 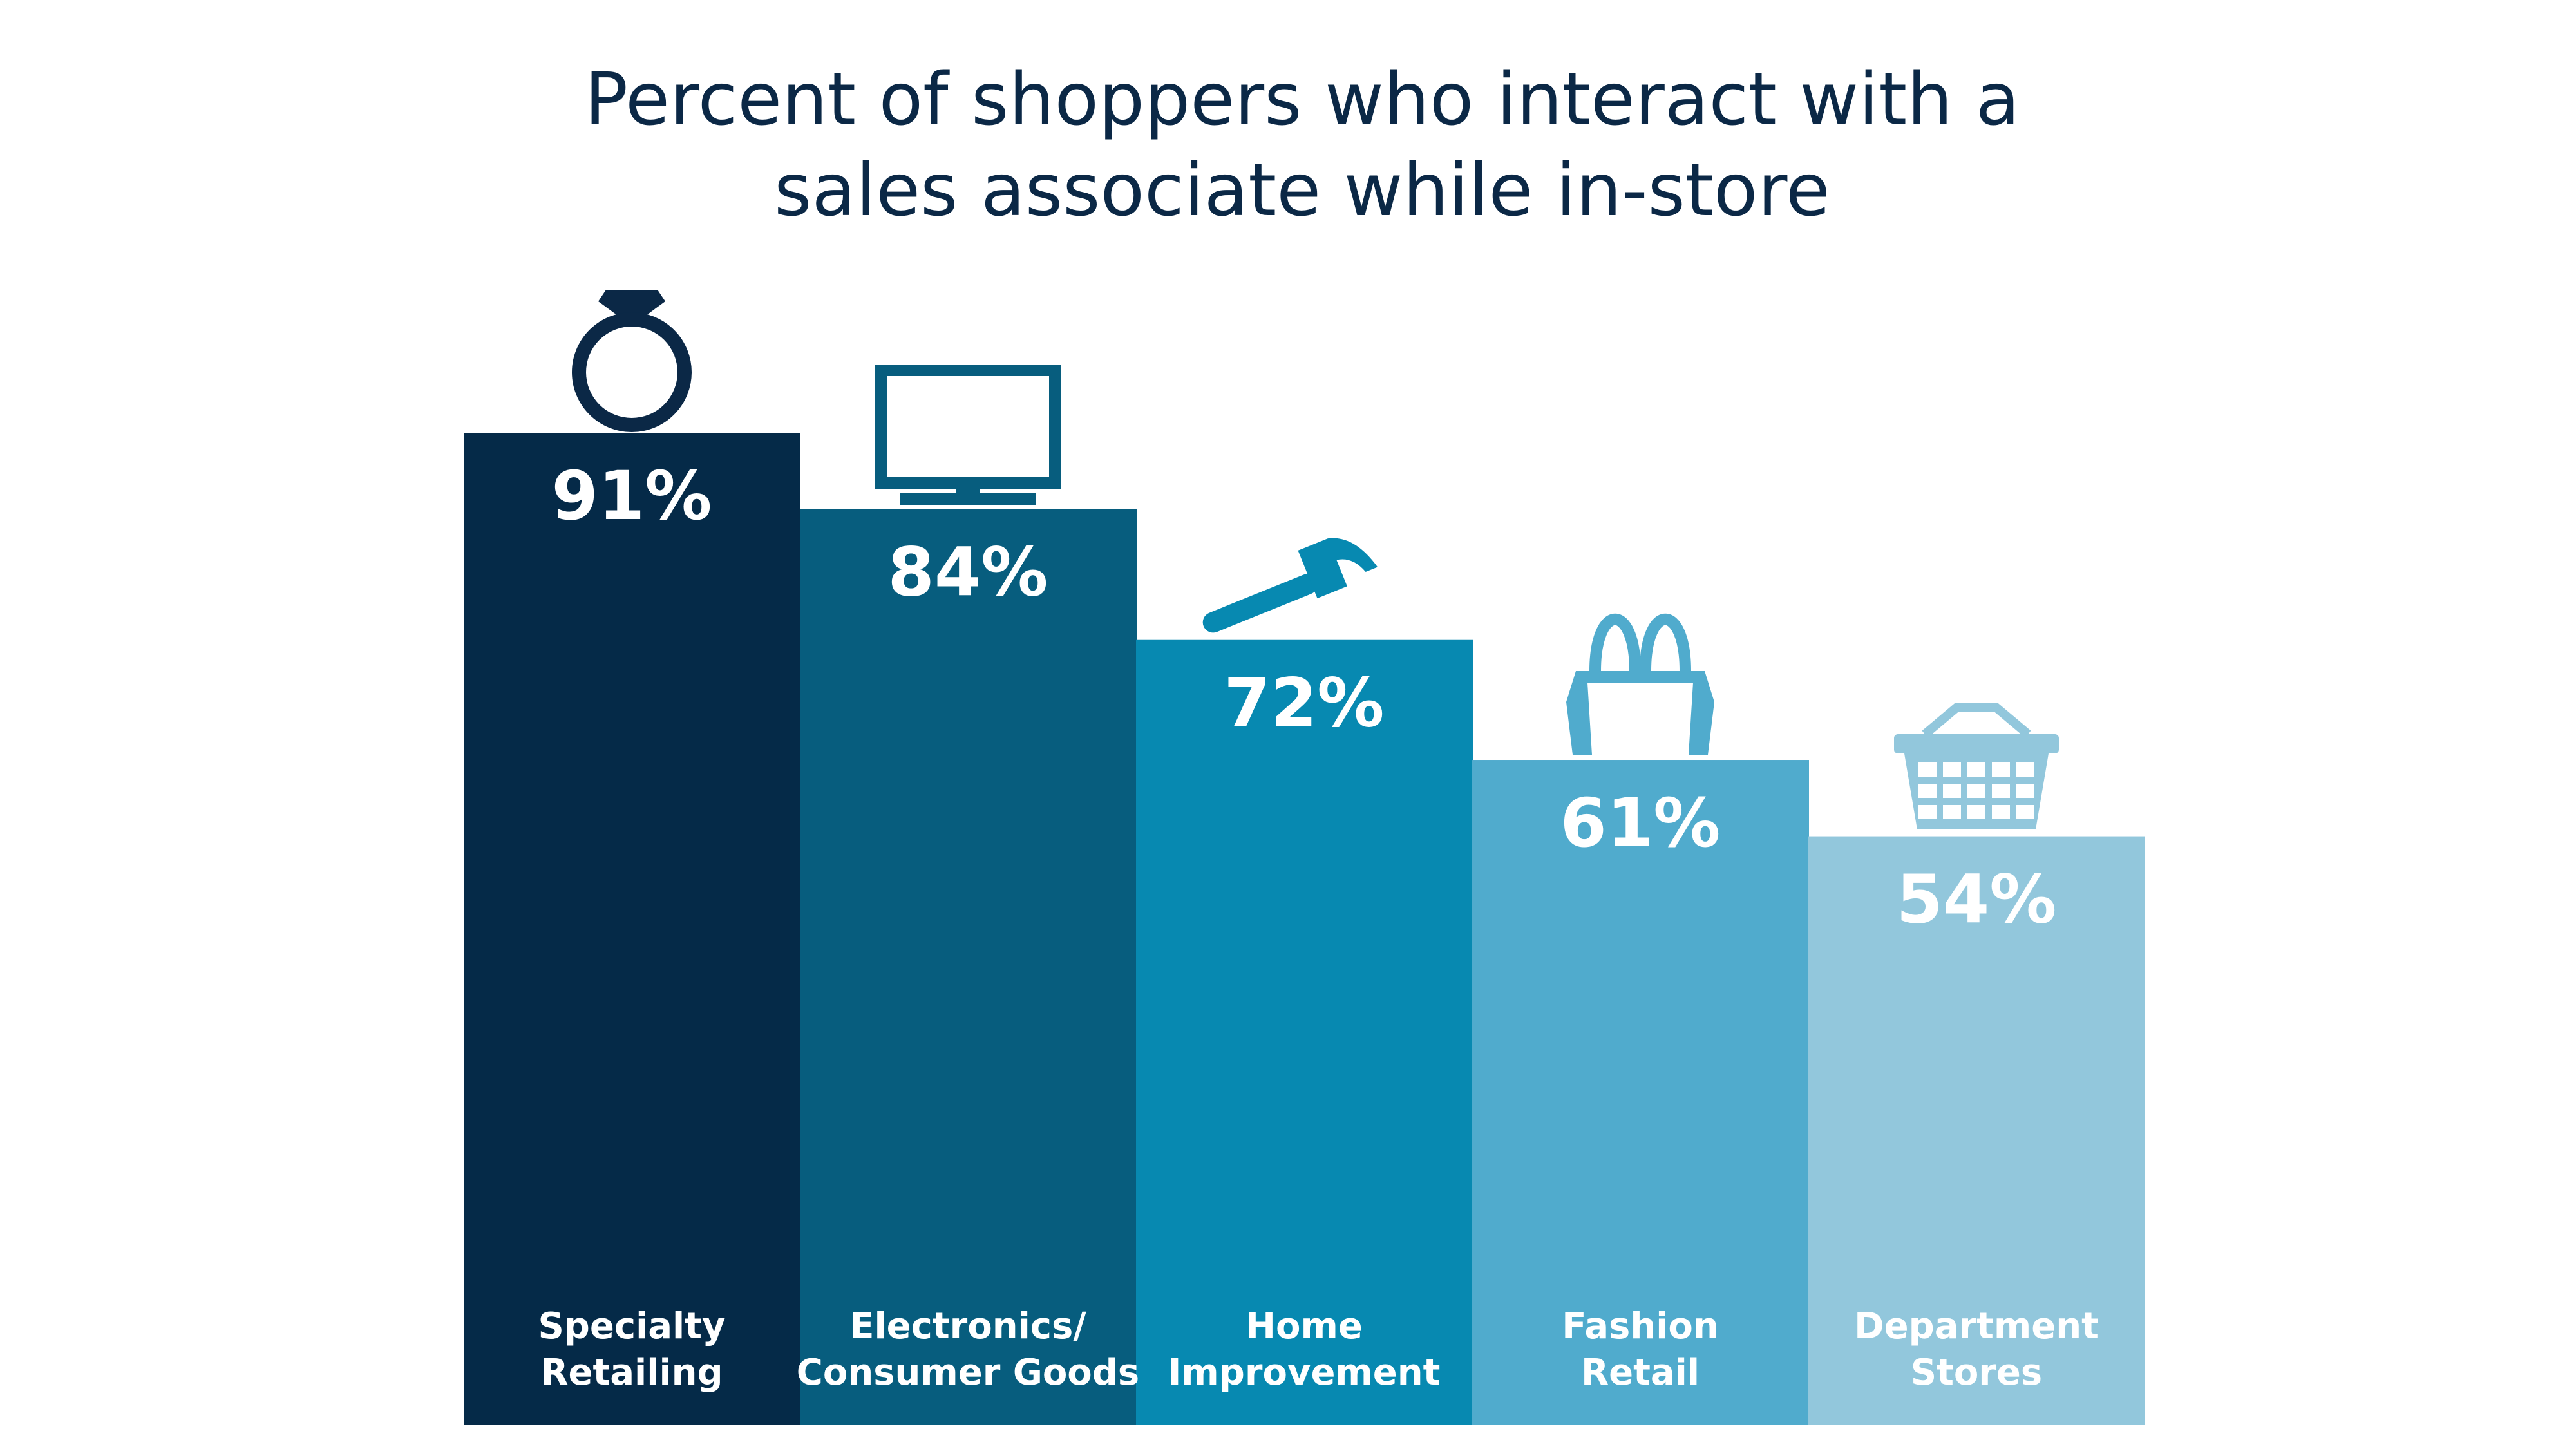 What do you see at coordinates (1302, 191) in the screenshot?
I see `chart-title-line-2: sales associate while in-store` at bounding box center [1302, 191].